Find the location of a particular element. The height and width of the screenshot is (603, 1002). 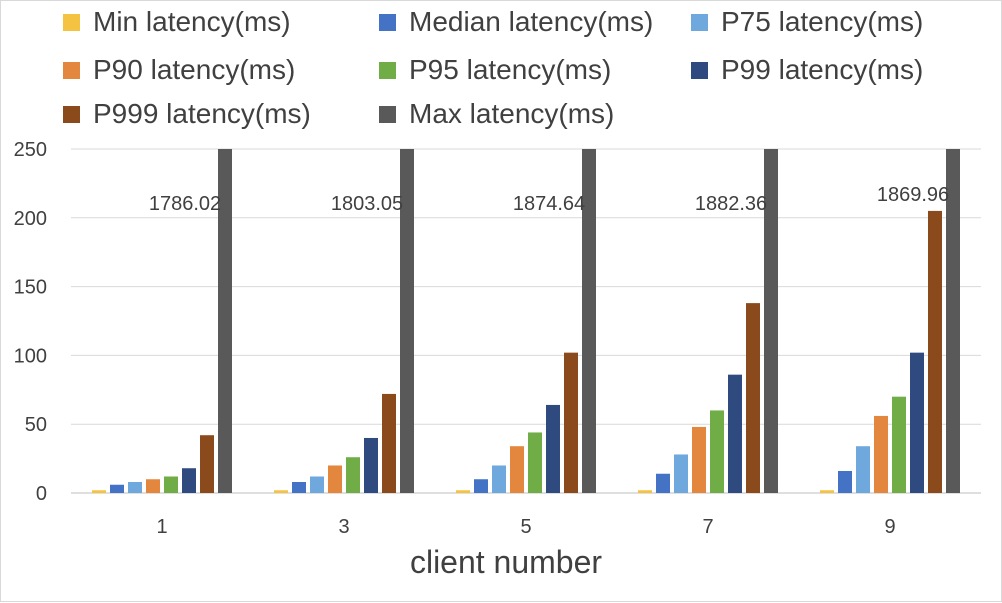

y-tick-label: 0 is located at coordinates (41, 494).